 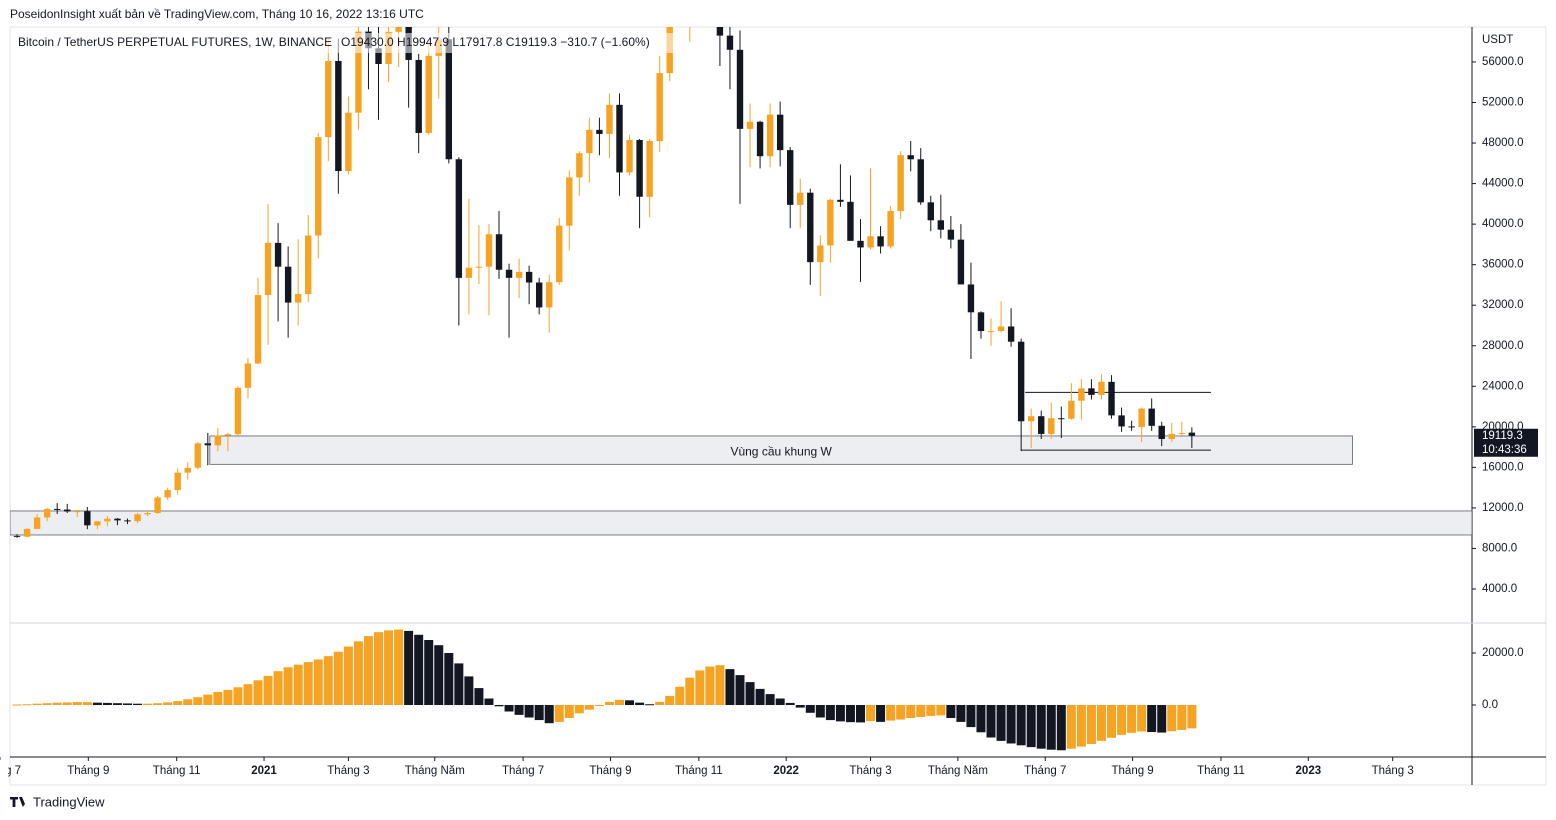 What do you see at coordinates (523, 771) in the screenshot?
I see `x-tick-label: Tháng 7` at bounding box center [523, 771].